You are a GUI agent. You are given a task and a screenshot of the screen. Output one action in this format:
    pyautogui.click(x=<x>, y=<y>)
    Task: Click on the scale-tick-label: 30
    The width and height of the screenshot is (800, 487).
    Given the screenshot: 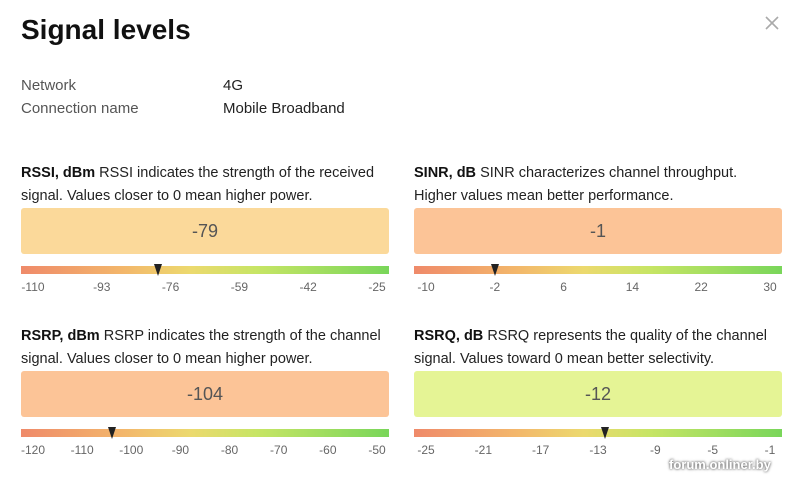 What is the action you would take?
    pyautogui.click(x=770, y=287)
    